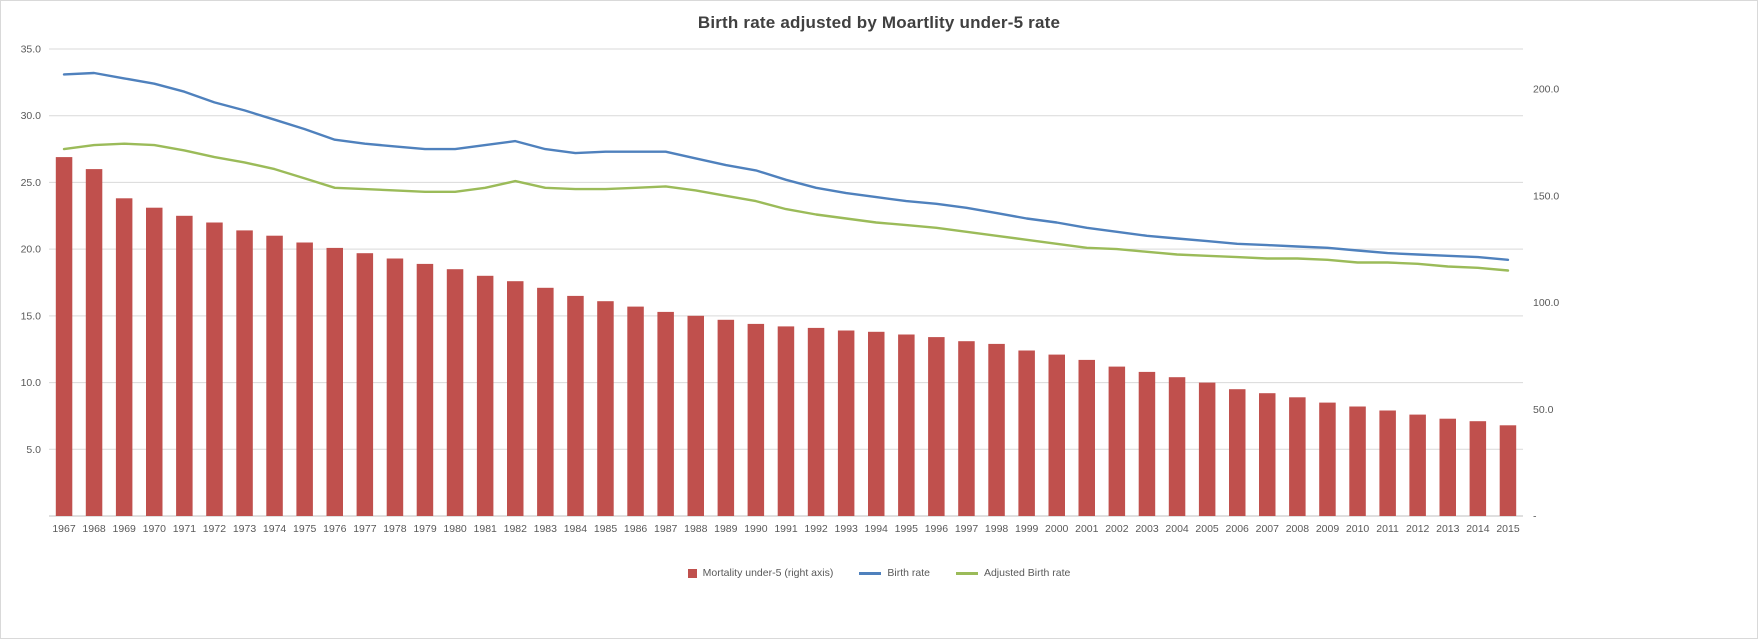 This screenshot has width=1758, height=640. I want to click on legend-label-adjusted-birth-rate: Adjusted Birth rate, so click(1027, 573).